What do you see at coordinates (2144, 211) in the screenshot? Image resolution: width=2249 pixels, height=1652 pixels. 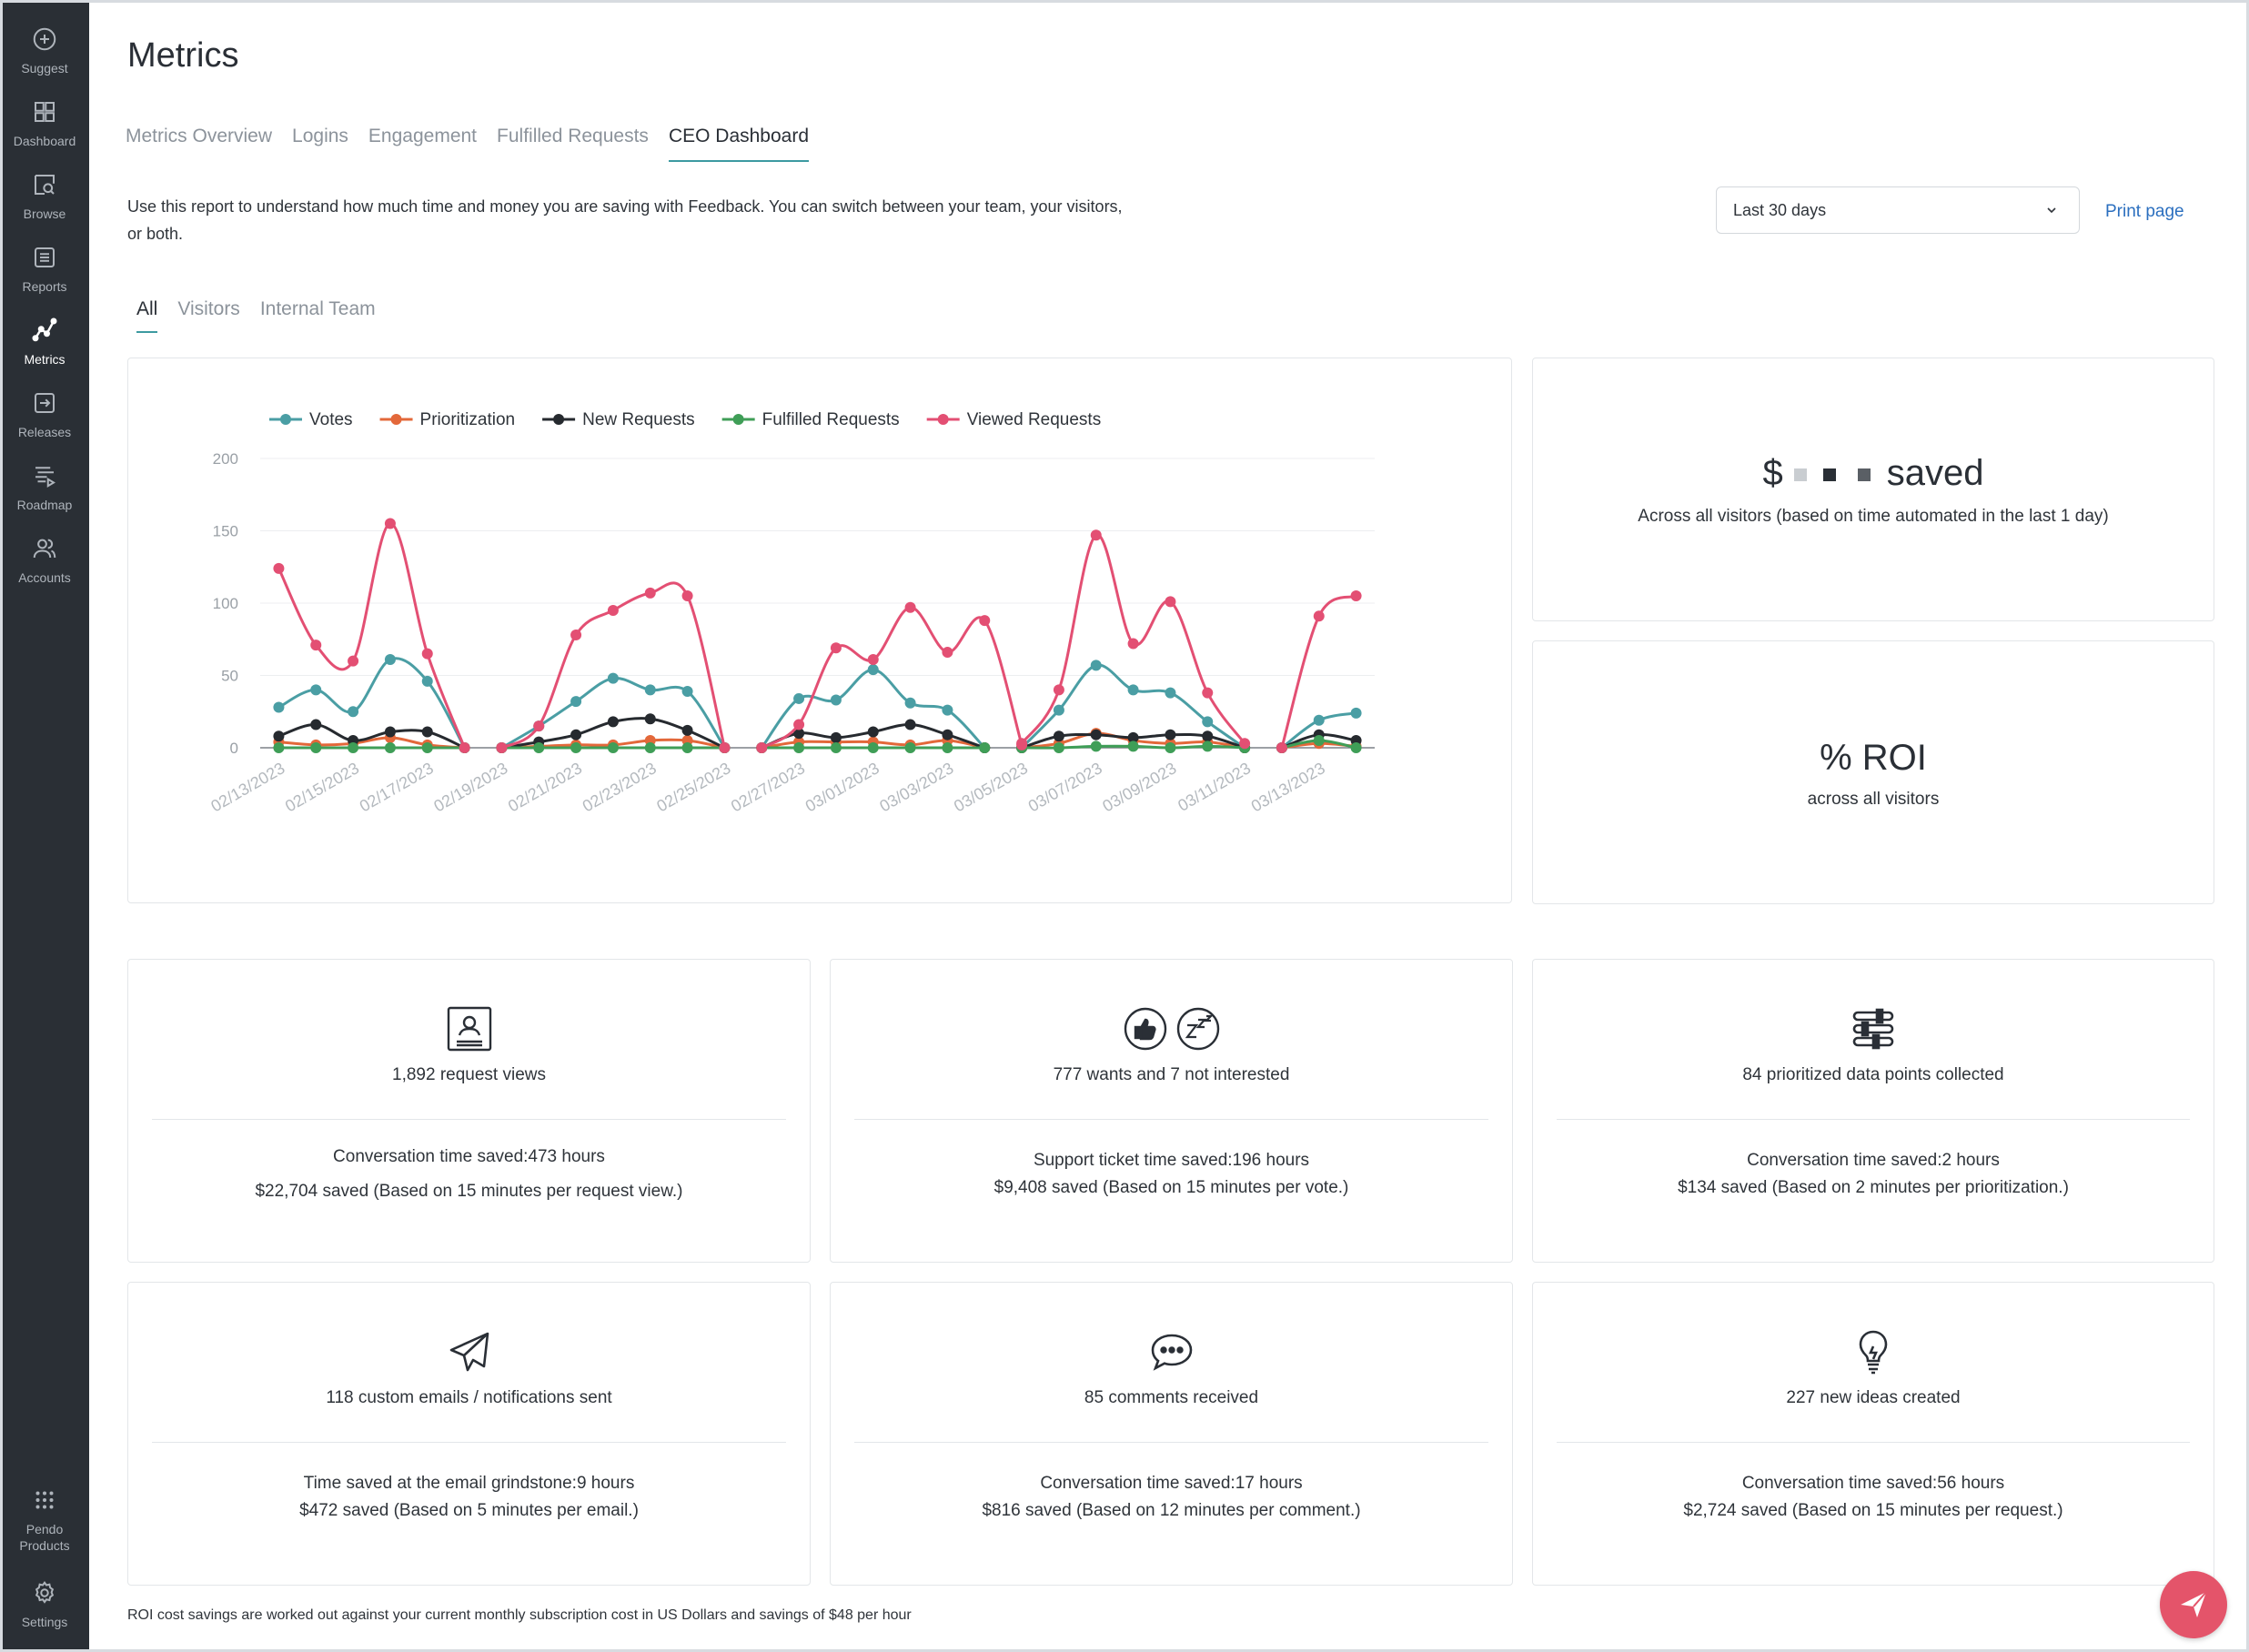 I see `print-page-link: Print page` at bounding box center [2144, 211].